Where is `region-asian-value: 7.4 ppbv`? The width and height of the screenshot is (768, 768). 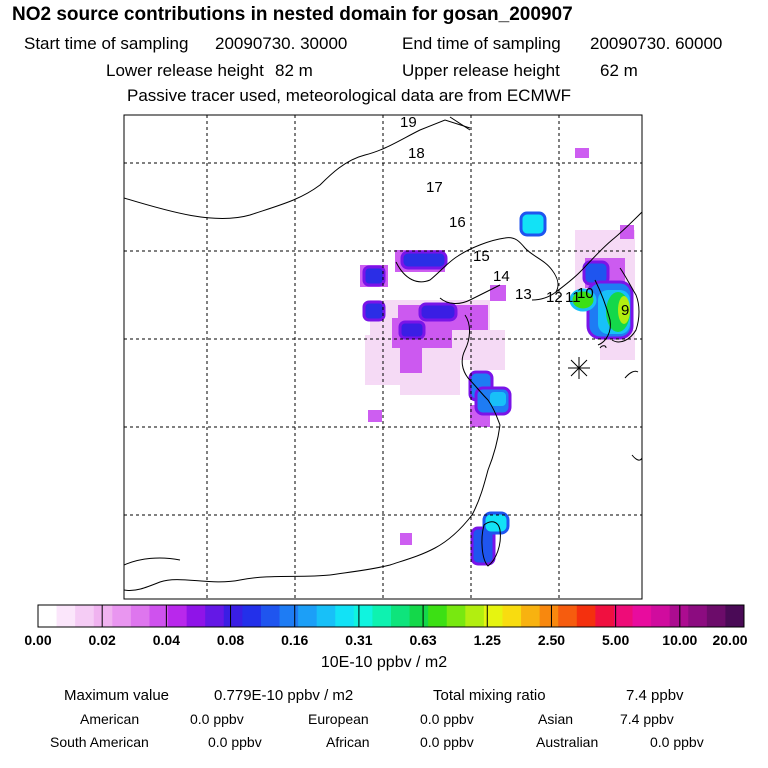 region-asian-value: 7.4 ppbv is located at coordinates (647, 719).